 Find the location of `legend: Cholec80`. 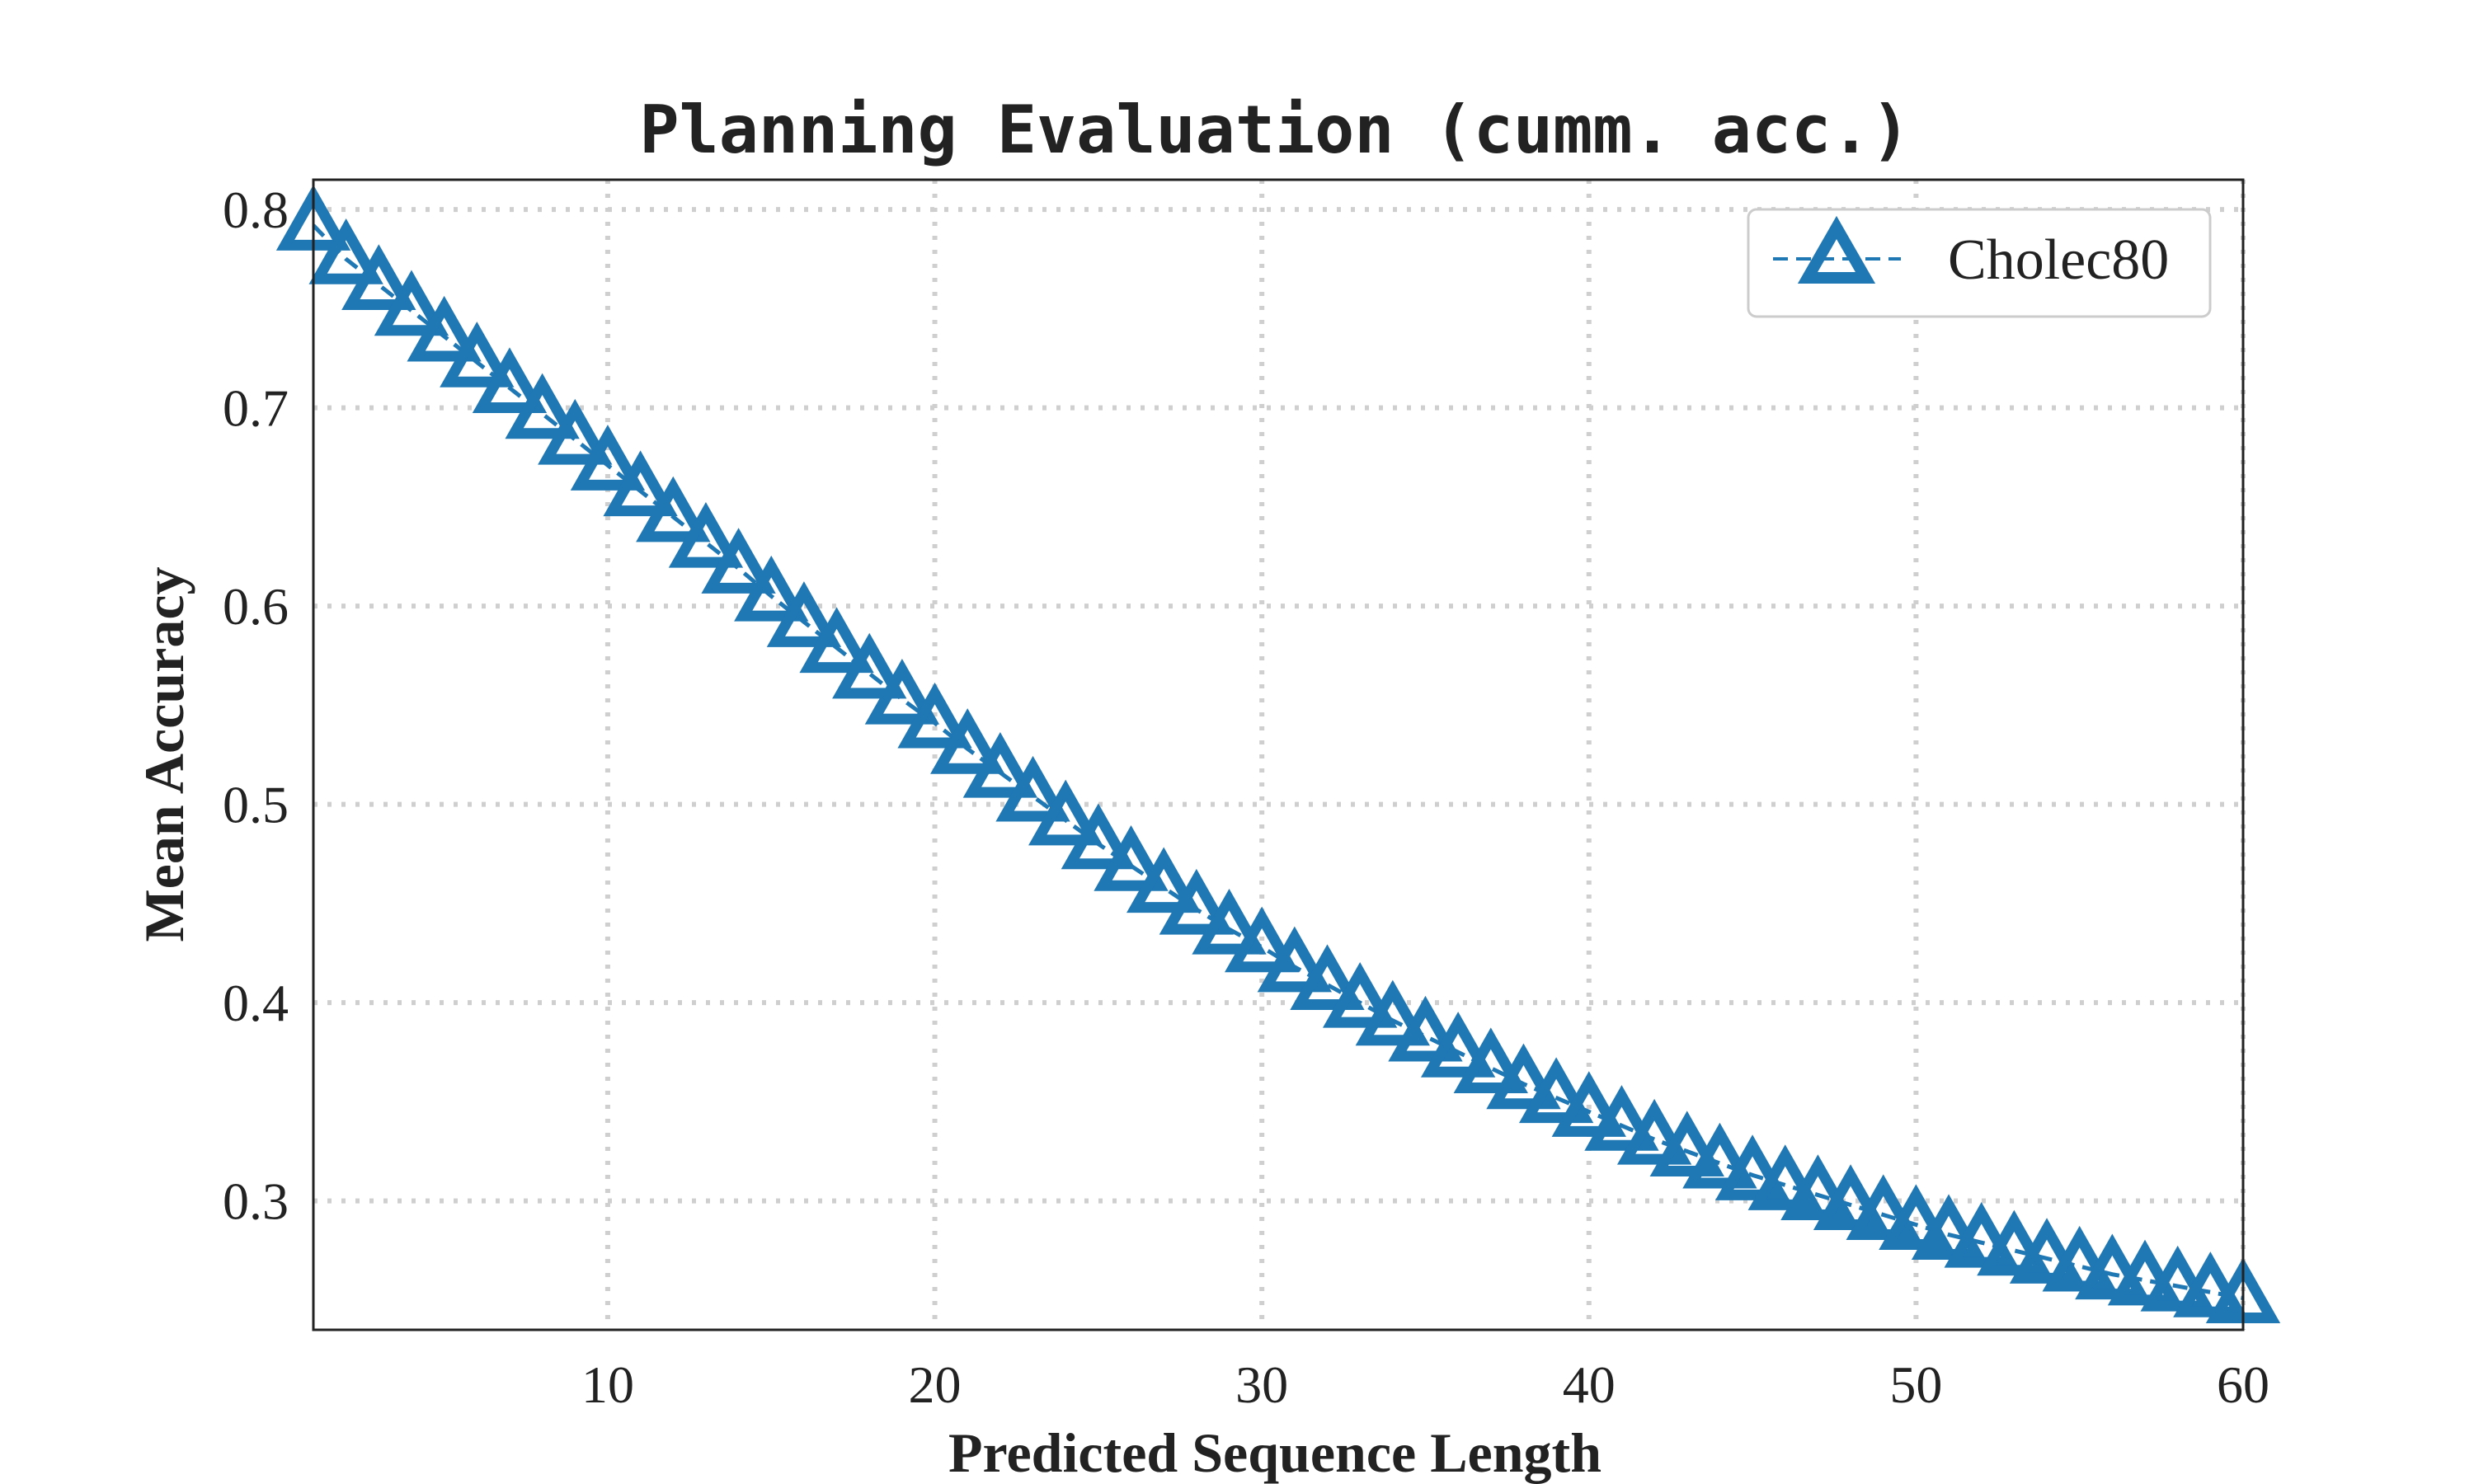

legend: Cholec80 is located at coordinates (1979, 263).